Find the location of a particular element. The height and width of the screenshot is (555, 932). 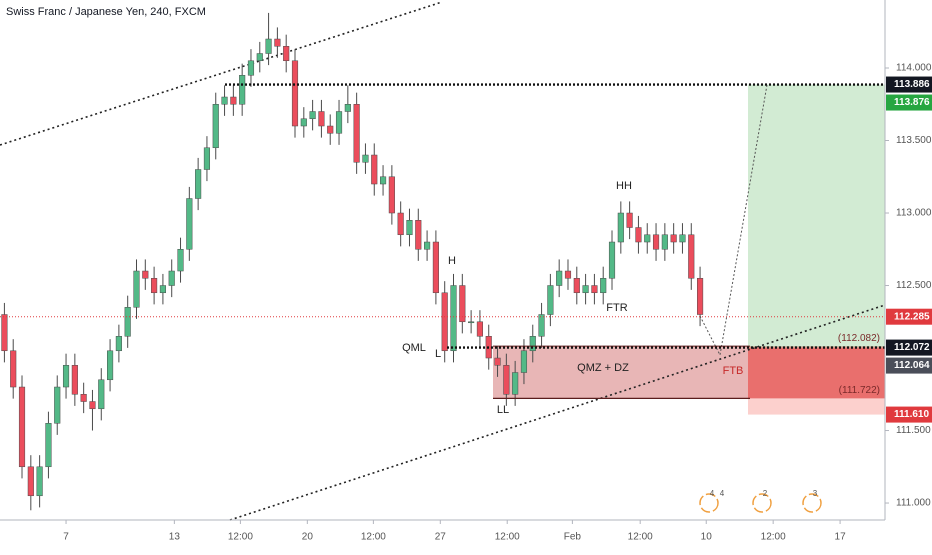

annotation: LL is located at coordinates (503, 410).